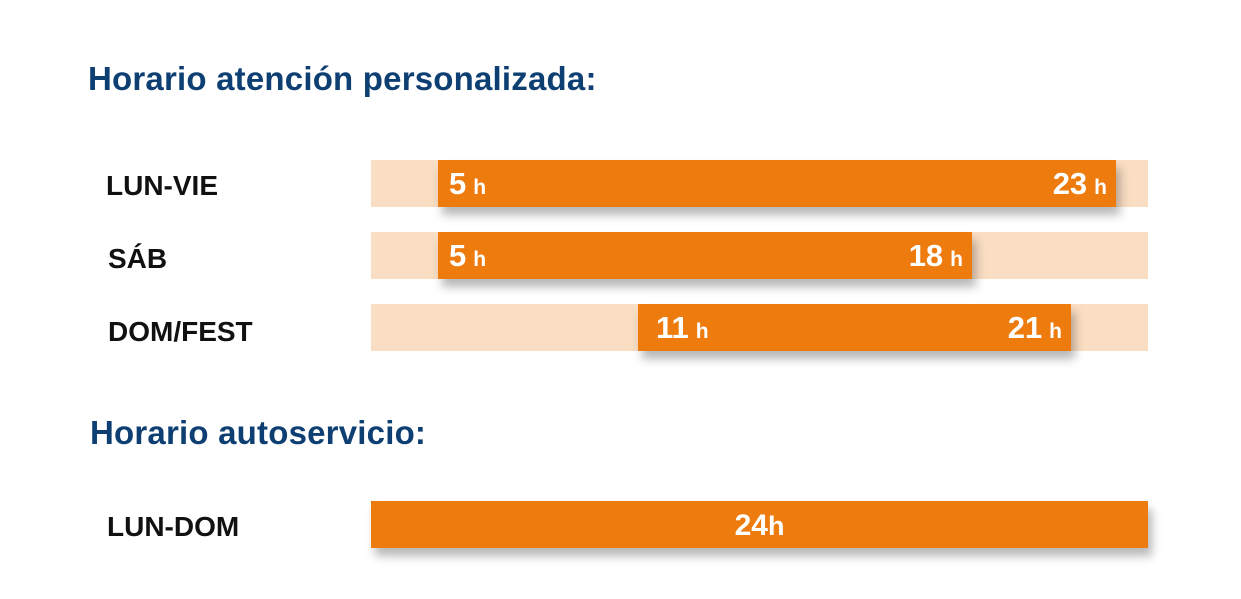 Image resolution: width=1241 pixels, height=599 pixels. I want to click on closing-time: 21 h, so click(1035, 327).